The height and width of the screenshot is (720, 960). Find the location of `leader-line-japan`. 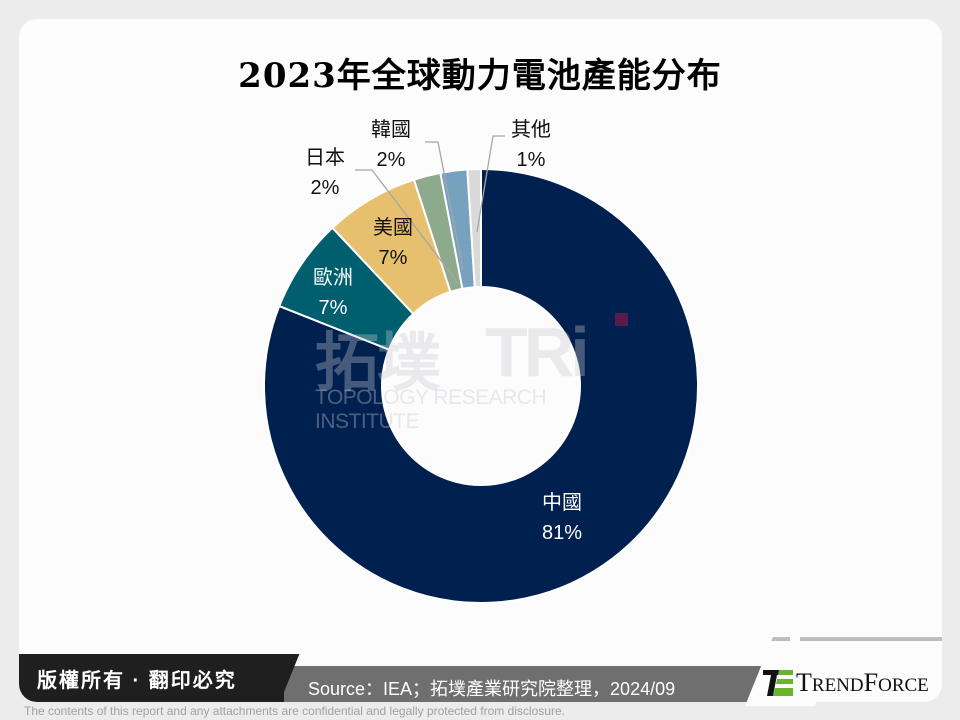

leader-line-japan is located at coordinates (407, 226).